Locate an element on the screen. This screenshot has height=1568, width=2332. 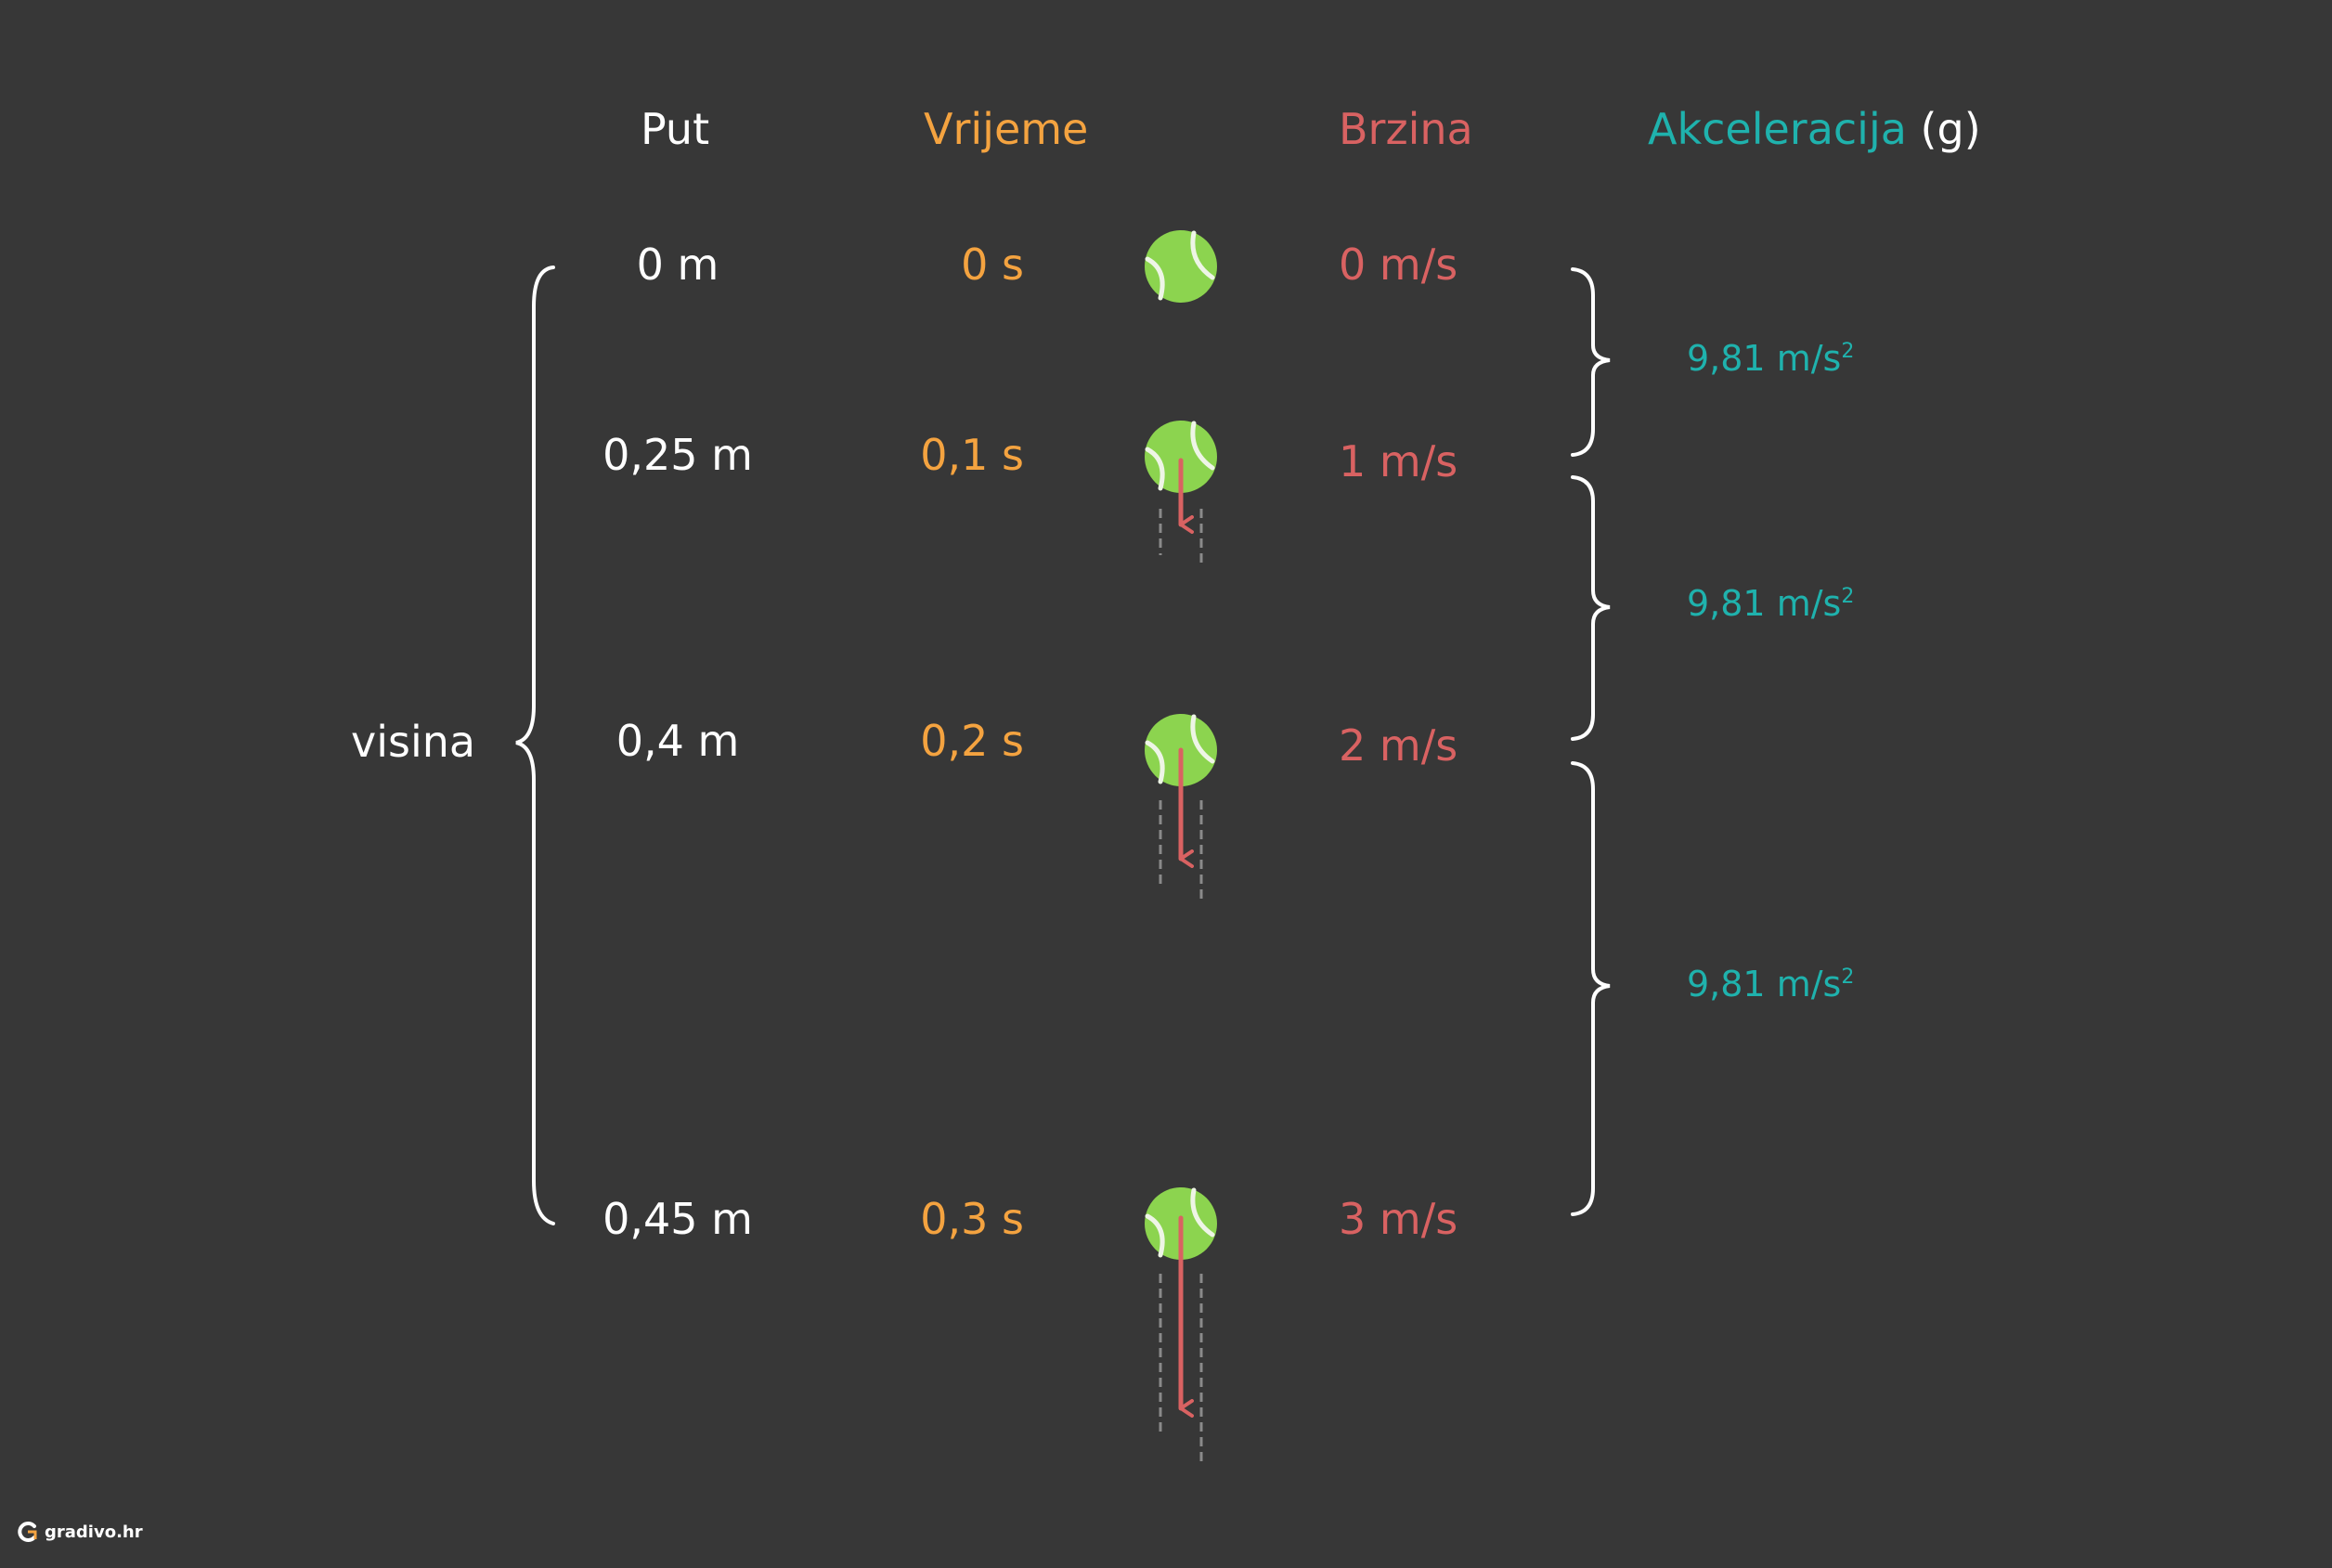
header-distance: Put is located at coordinates (675, 129).